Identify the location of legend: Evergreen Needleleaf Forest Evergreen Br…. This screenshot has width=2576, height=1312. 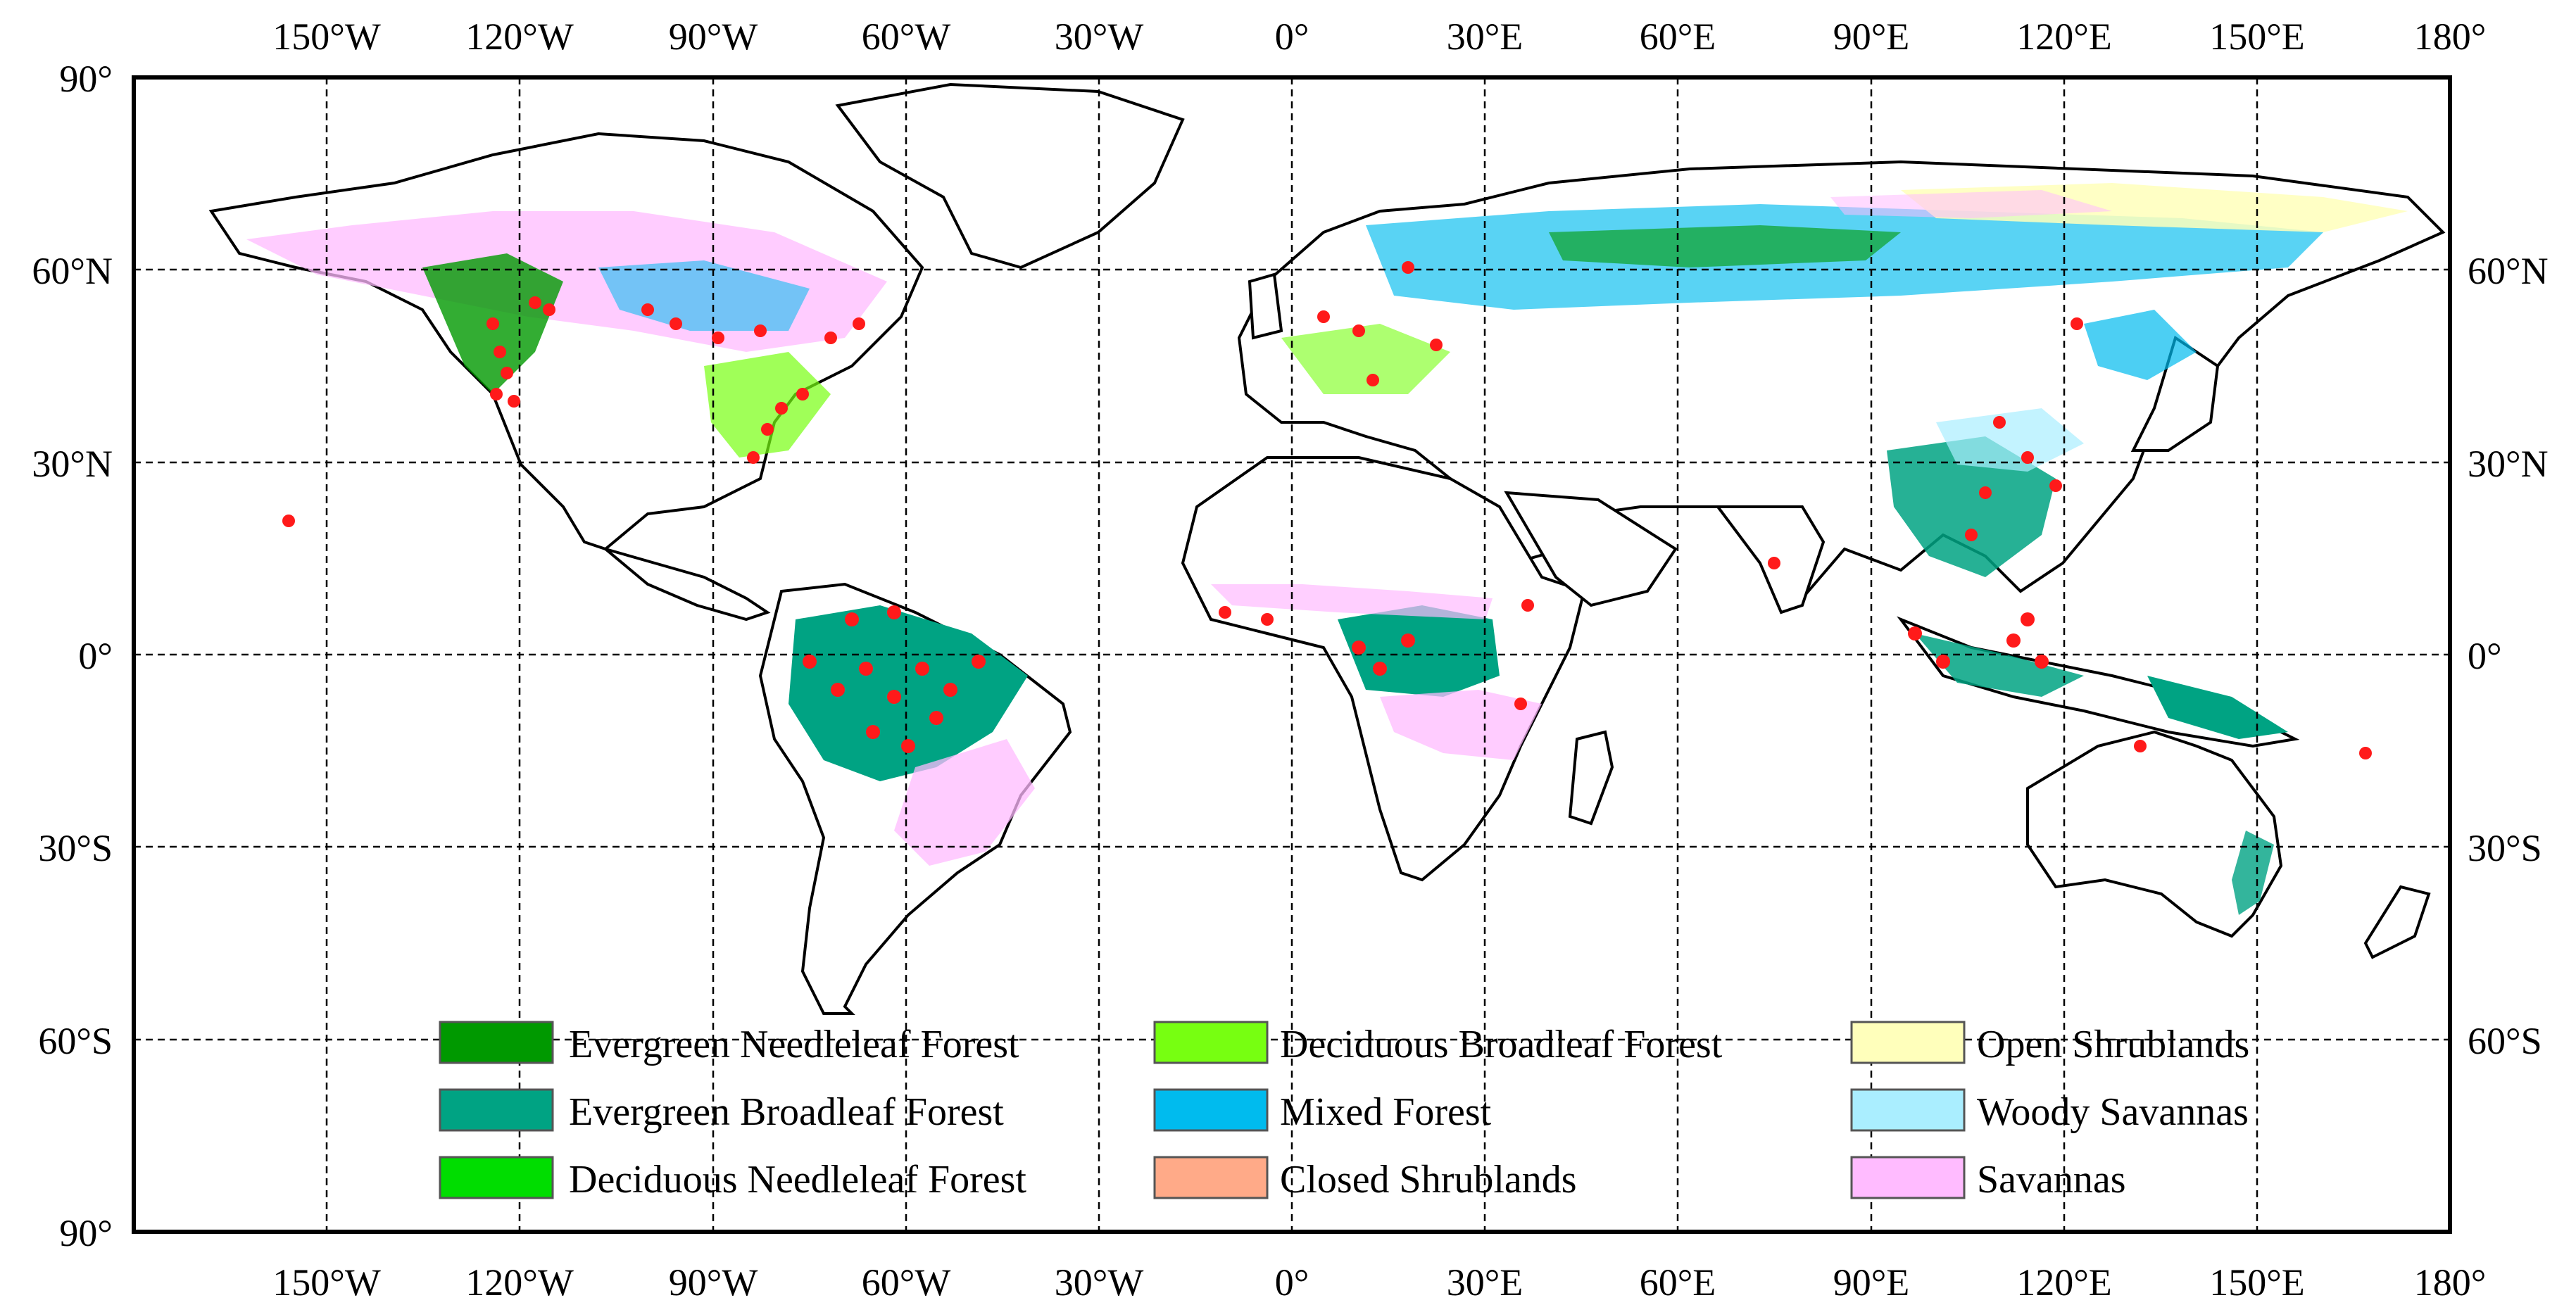
(1344, 1111).